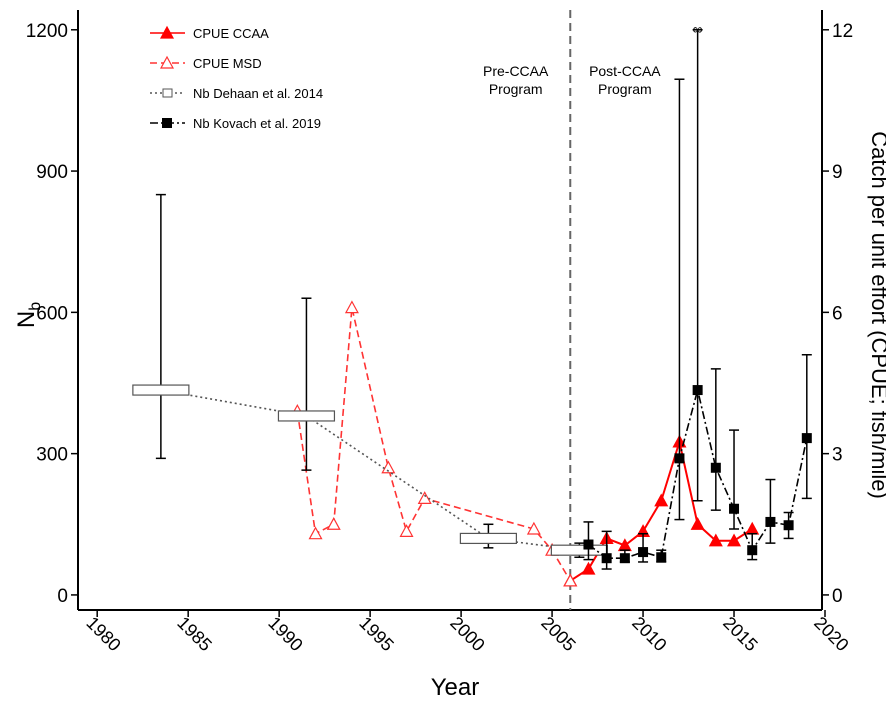 This screenshot has width=886, height=707. Describe the element at coordinates (227, 63) in the screenshot. I see `legend-label: CPUE MSD` at that location.